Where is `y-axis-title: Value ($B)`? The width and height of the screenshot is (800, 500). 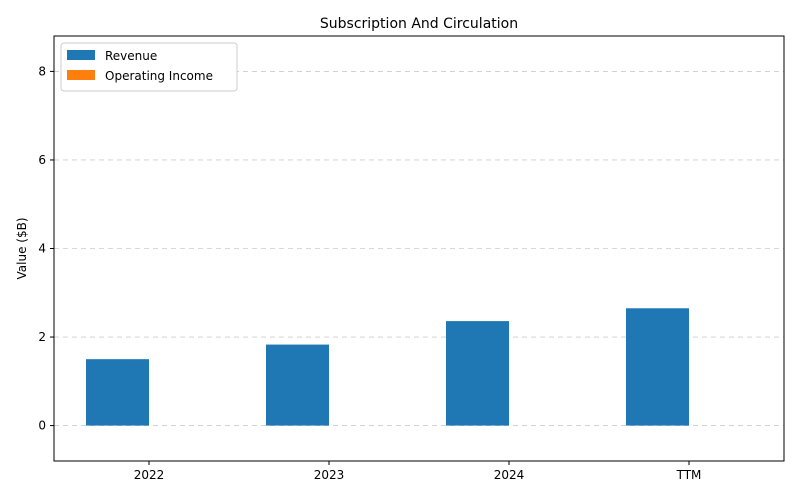
y-axis-title: Value ($B) is located at coordinates (22, 249).